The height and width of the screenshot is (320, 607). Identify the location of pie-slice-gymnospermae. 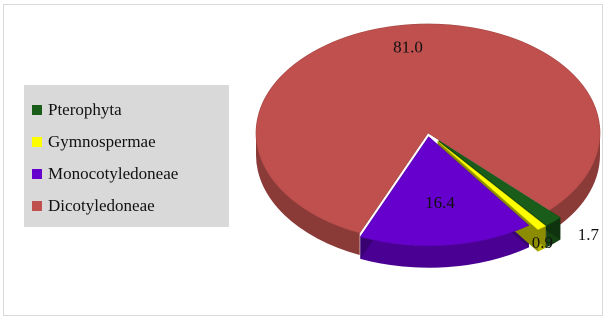
(492, 185).